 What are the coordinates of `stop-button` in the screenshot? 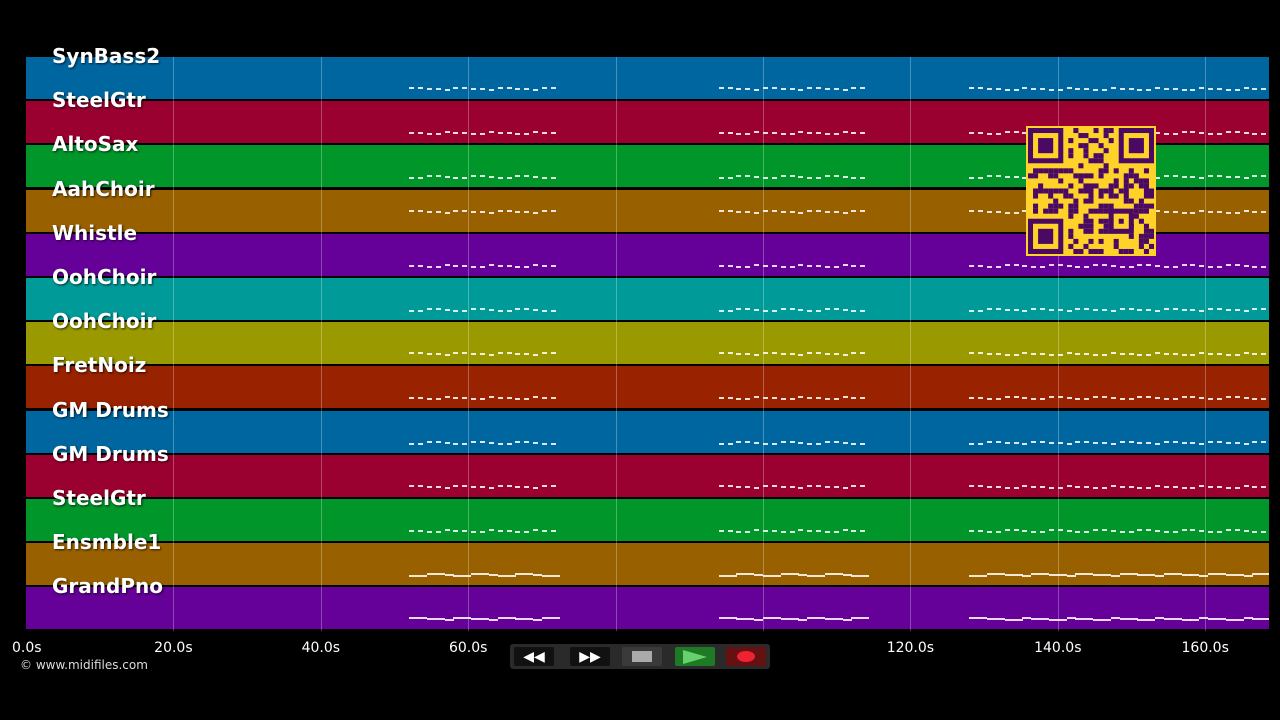 It's located at (642, 656).